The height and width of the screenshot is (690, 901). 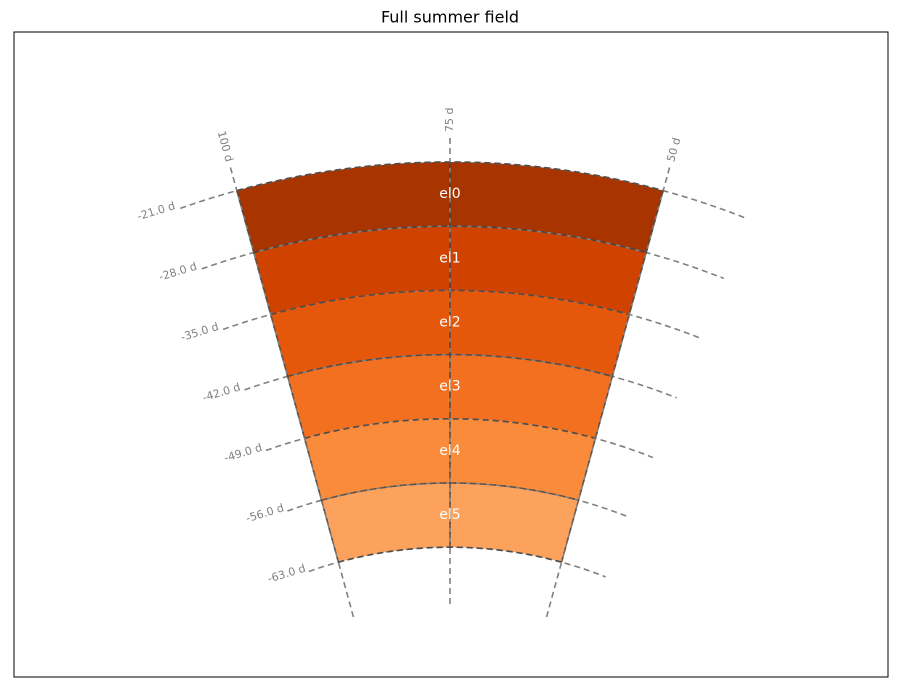 I want to click on ra-label: 50 d, so click(x=673, y=149).